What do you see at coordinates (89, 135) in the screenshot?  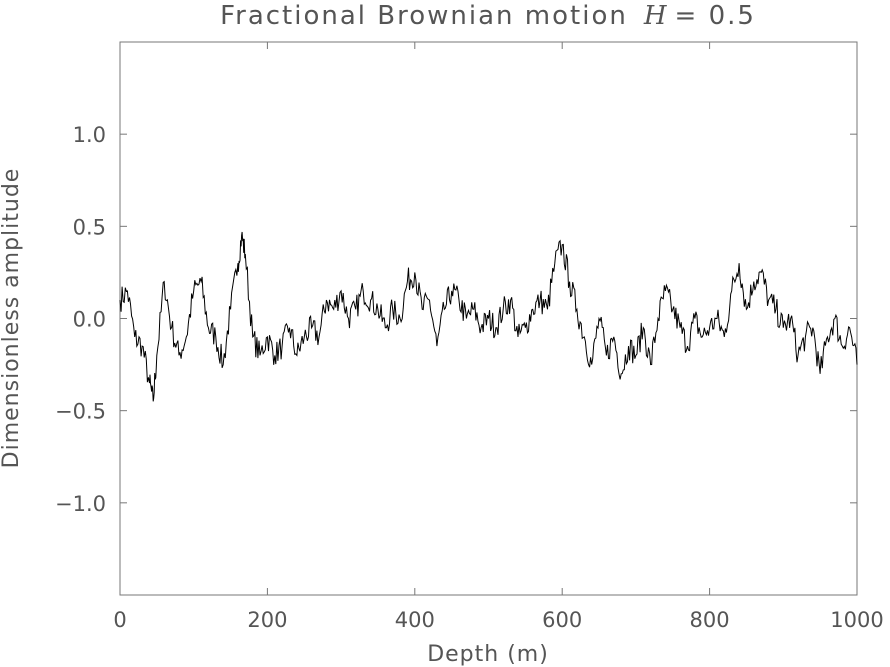 I see `y-tick-label: 1.0` at bounding box center [89, 135].